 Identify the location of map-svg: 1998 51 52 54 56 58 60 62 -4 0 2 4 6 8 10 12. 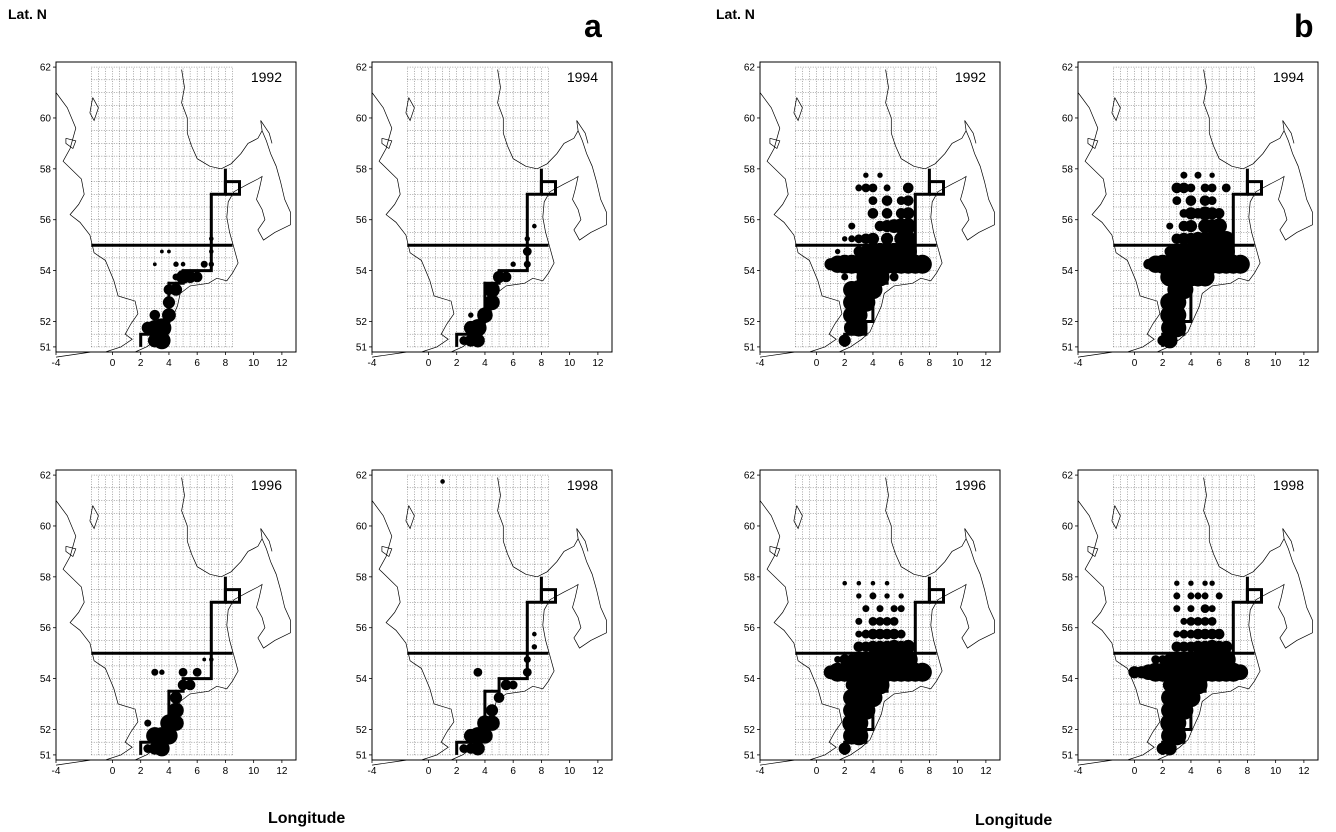
(1190, 623).